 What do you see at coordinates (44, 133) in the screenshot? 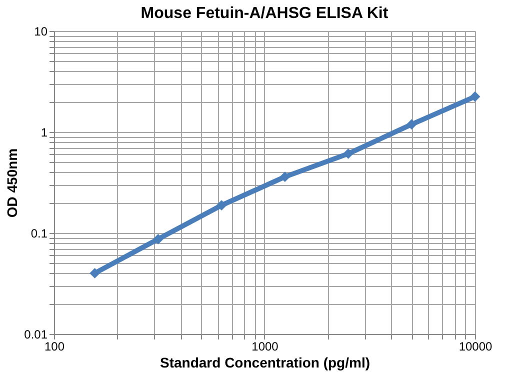
I see `y-tick-label: 1` at bounding box center [44, 133].